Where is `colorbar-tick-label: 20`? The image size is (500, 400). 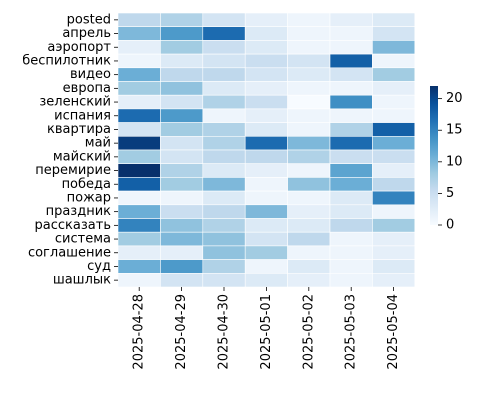
colorbar-tick-label: 20 is located at coordinates (454, 98).